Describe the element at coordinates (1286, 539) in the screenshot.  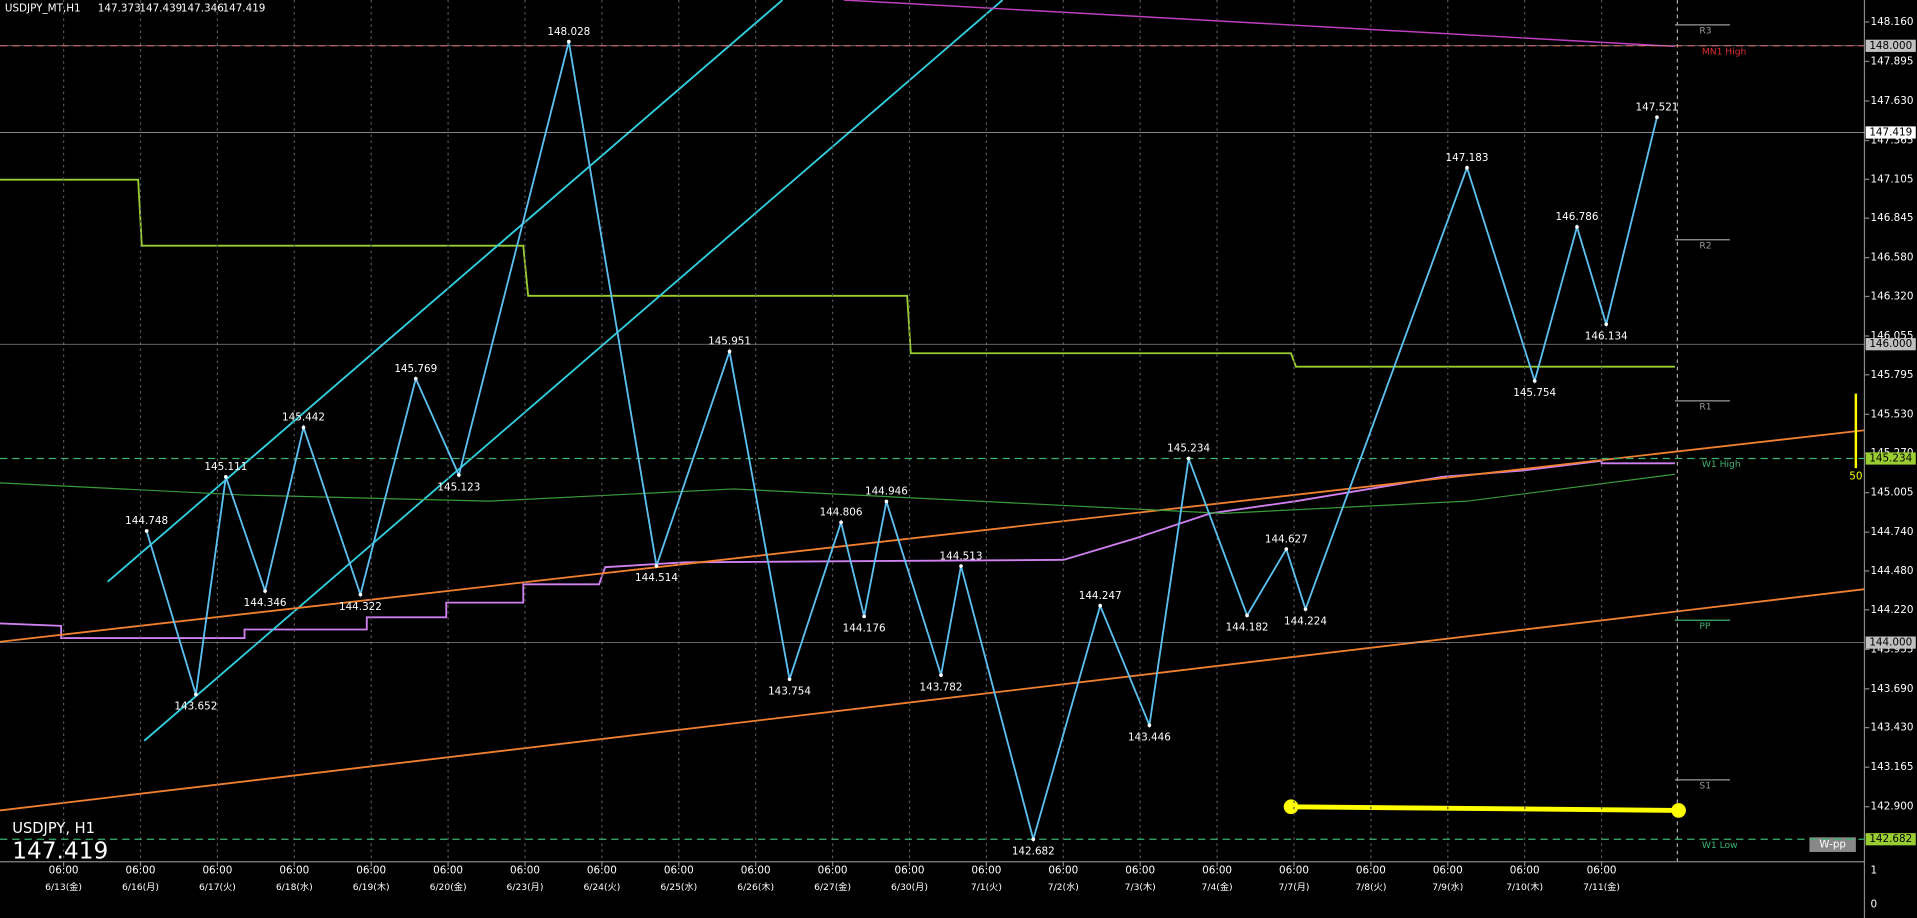
I see `extreme-label: 144.627` at that location.